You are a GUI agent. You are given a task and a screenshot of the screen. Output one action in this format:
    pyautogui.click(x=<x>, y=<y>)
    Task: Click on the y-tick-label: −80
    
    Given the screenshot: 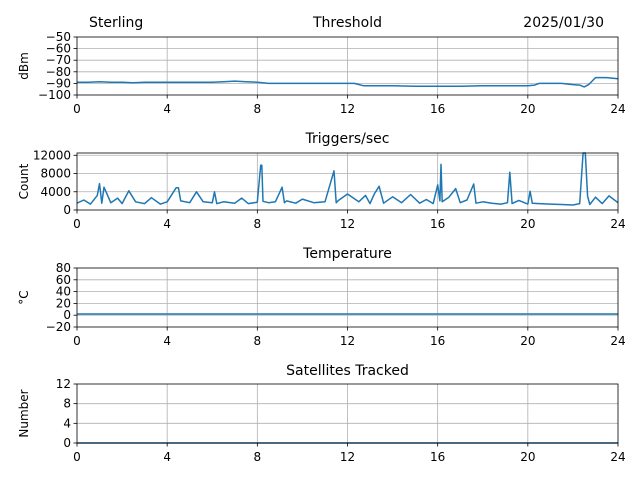 What is the action you would take?
    pyautogui.click(x=58, y=72)
    